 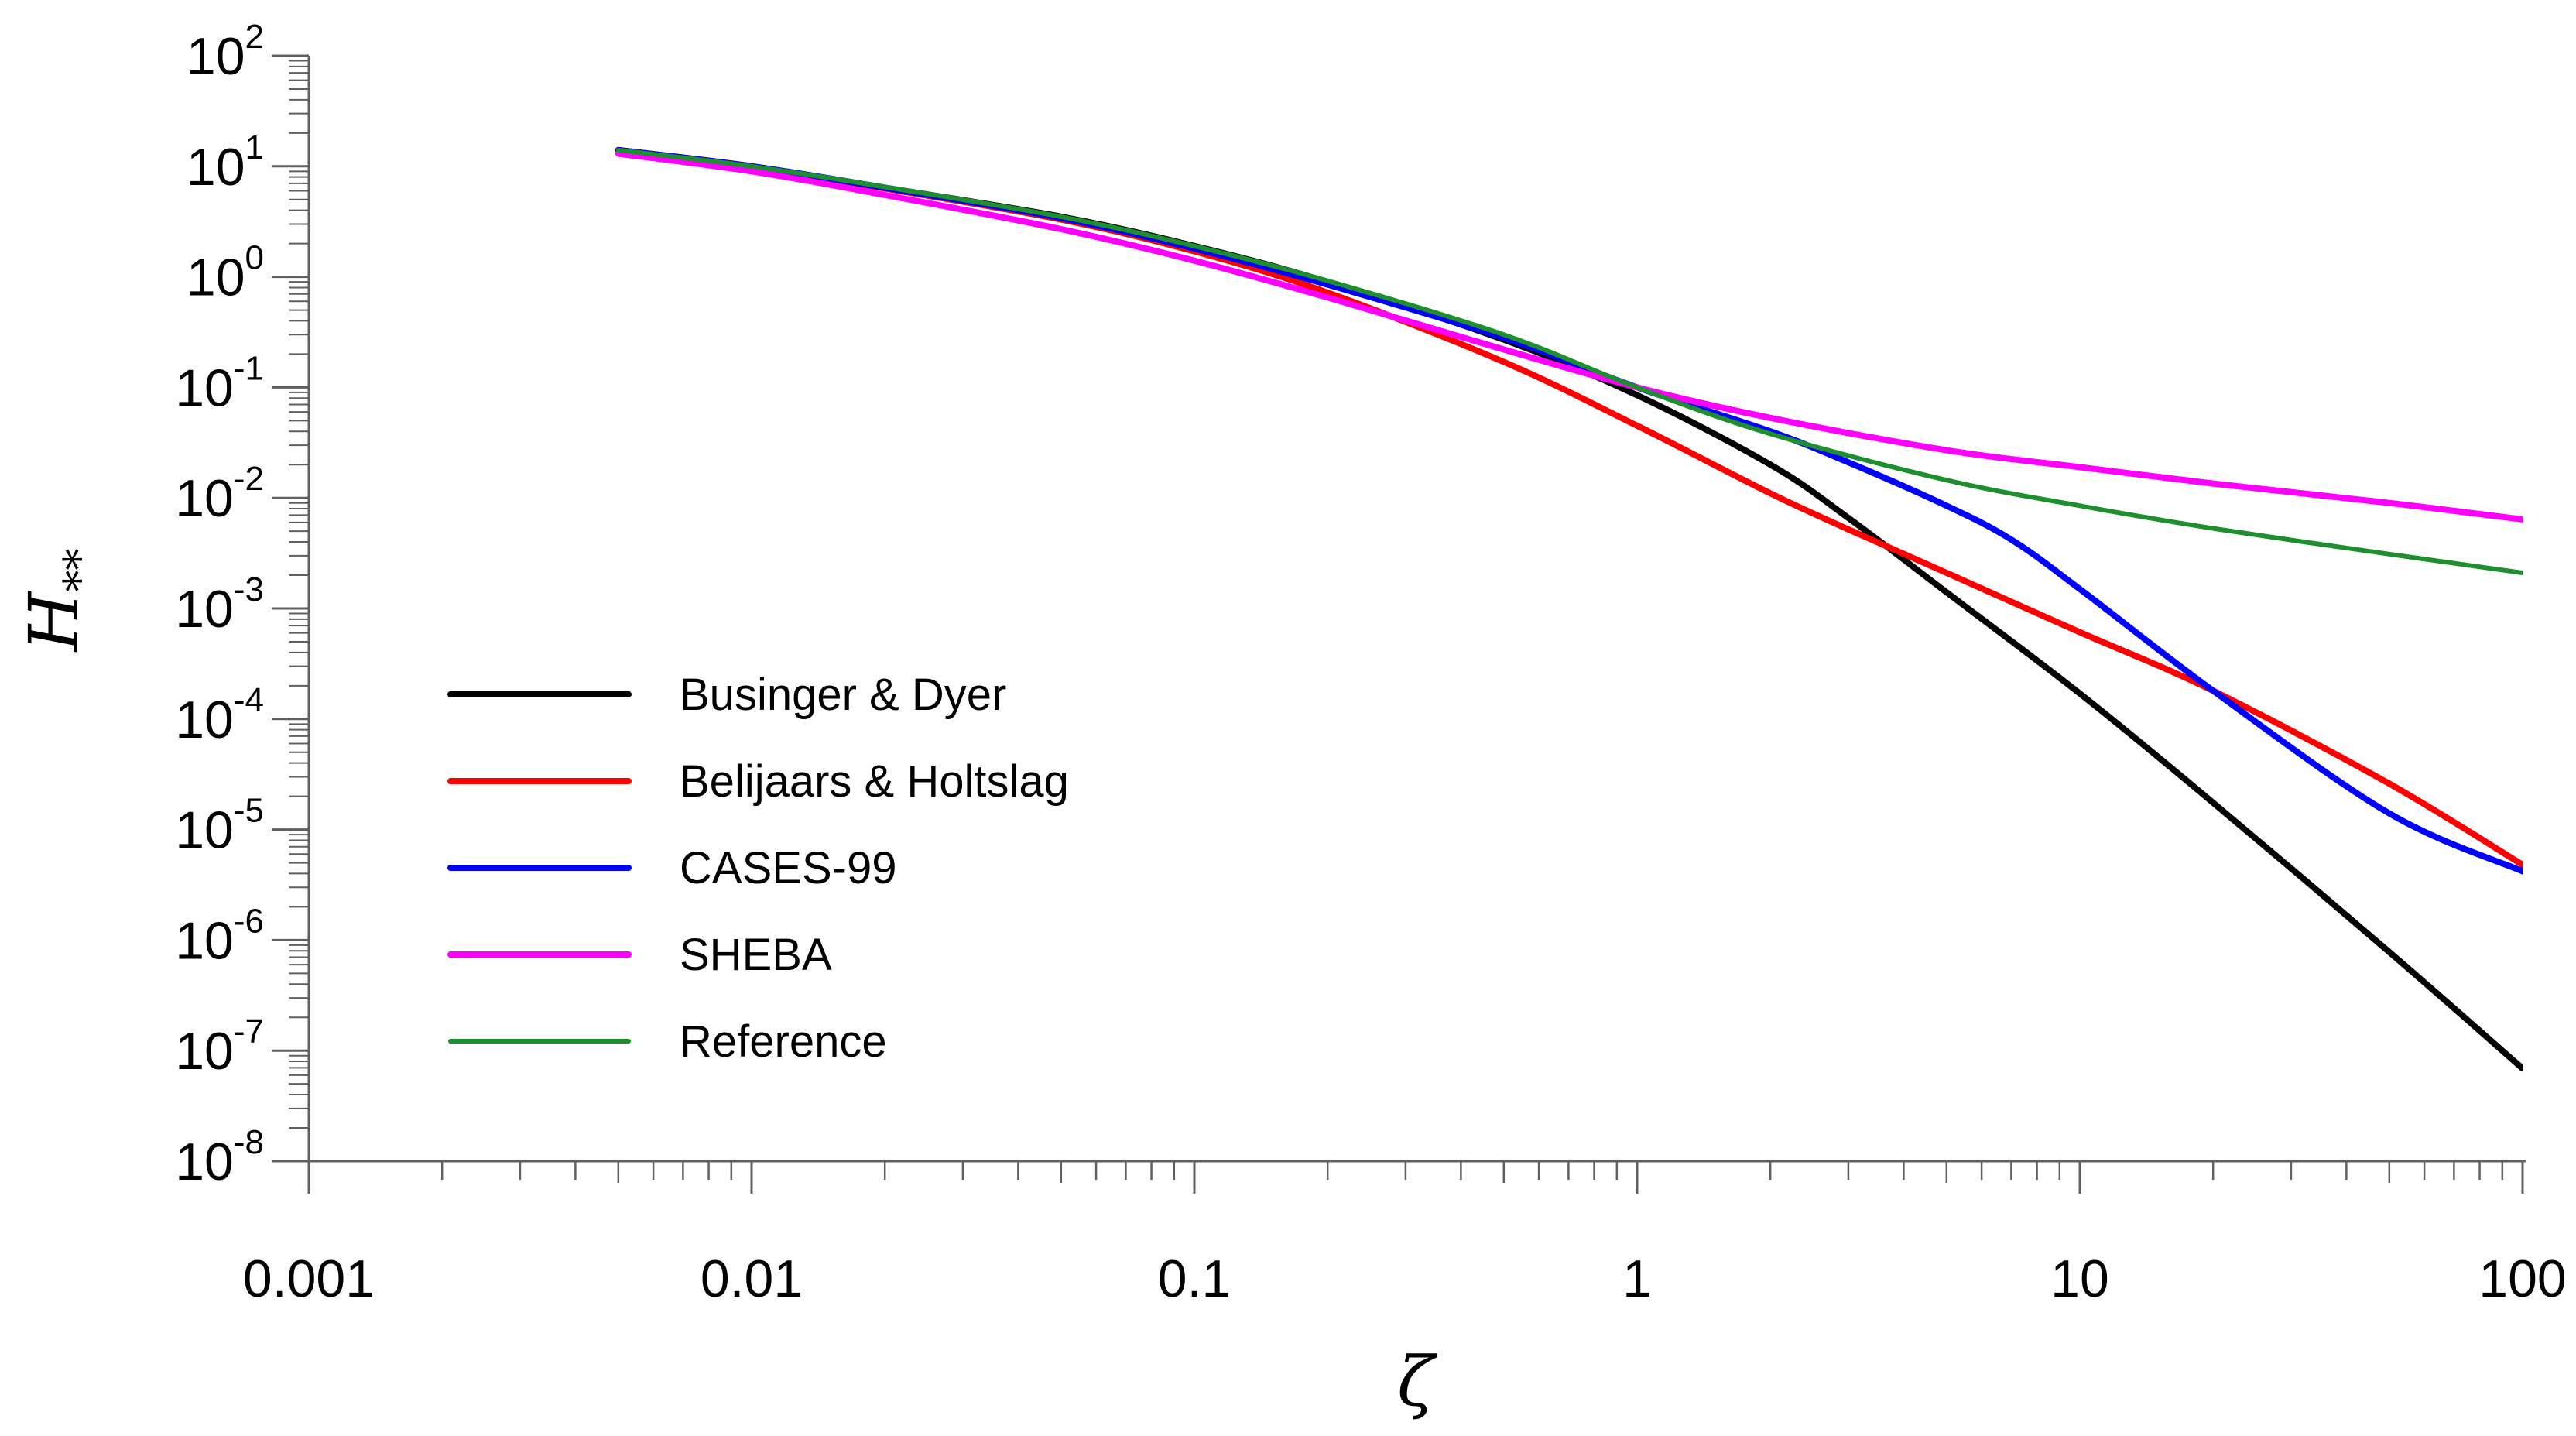 I want to click on legend-label-5: Reference, so click(x=783, y=1041).